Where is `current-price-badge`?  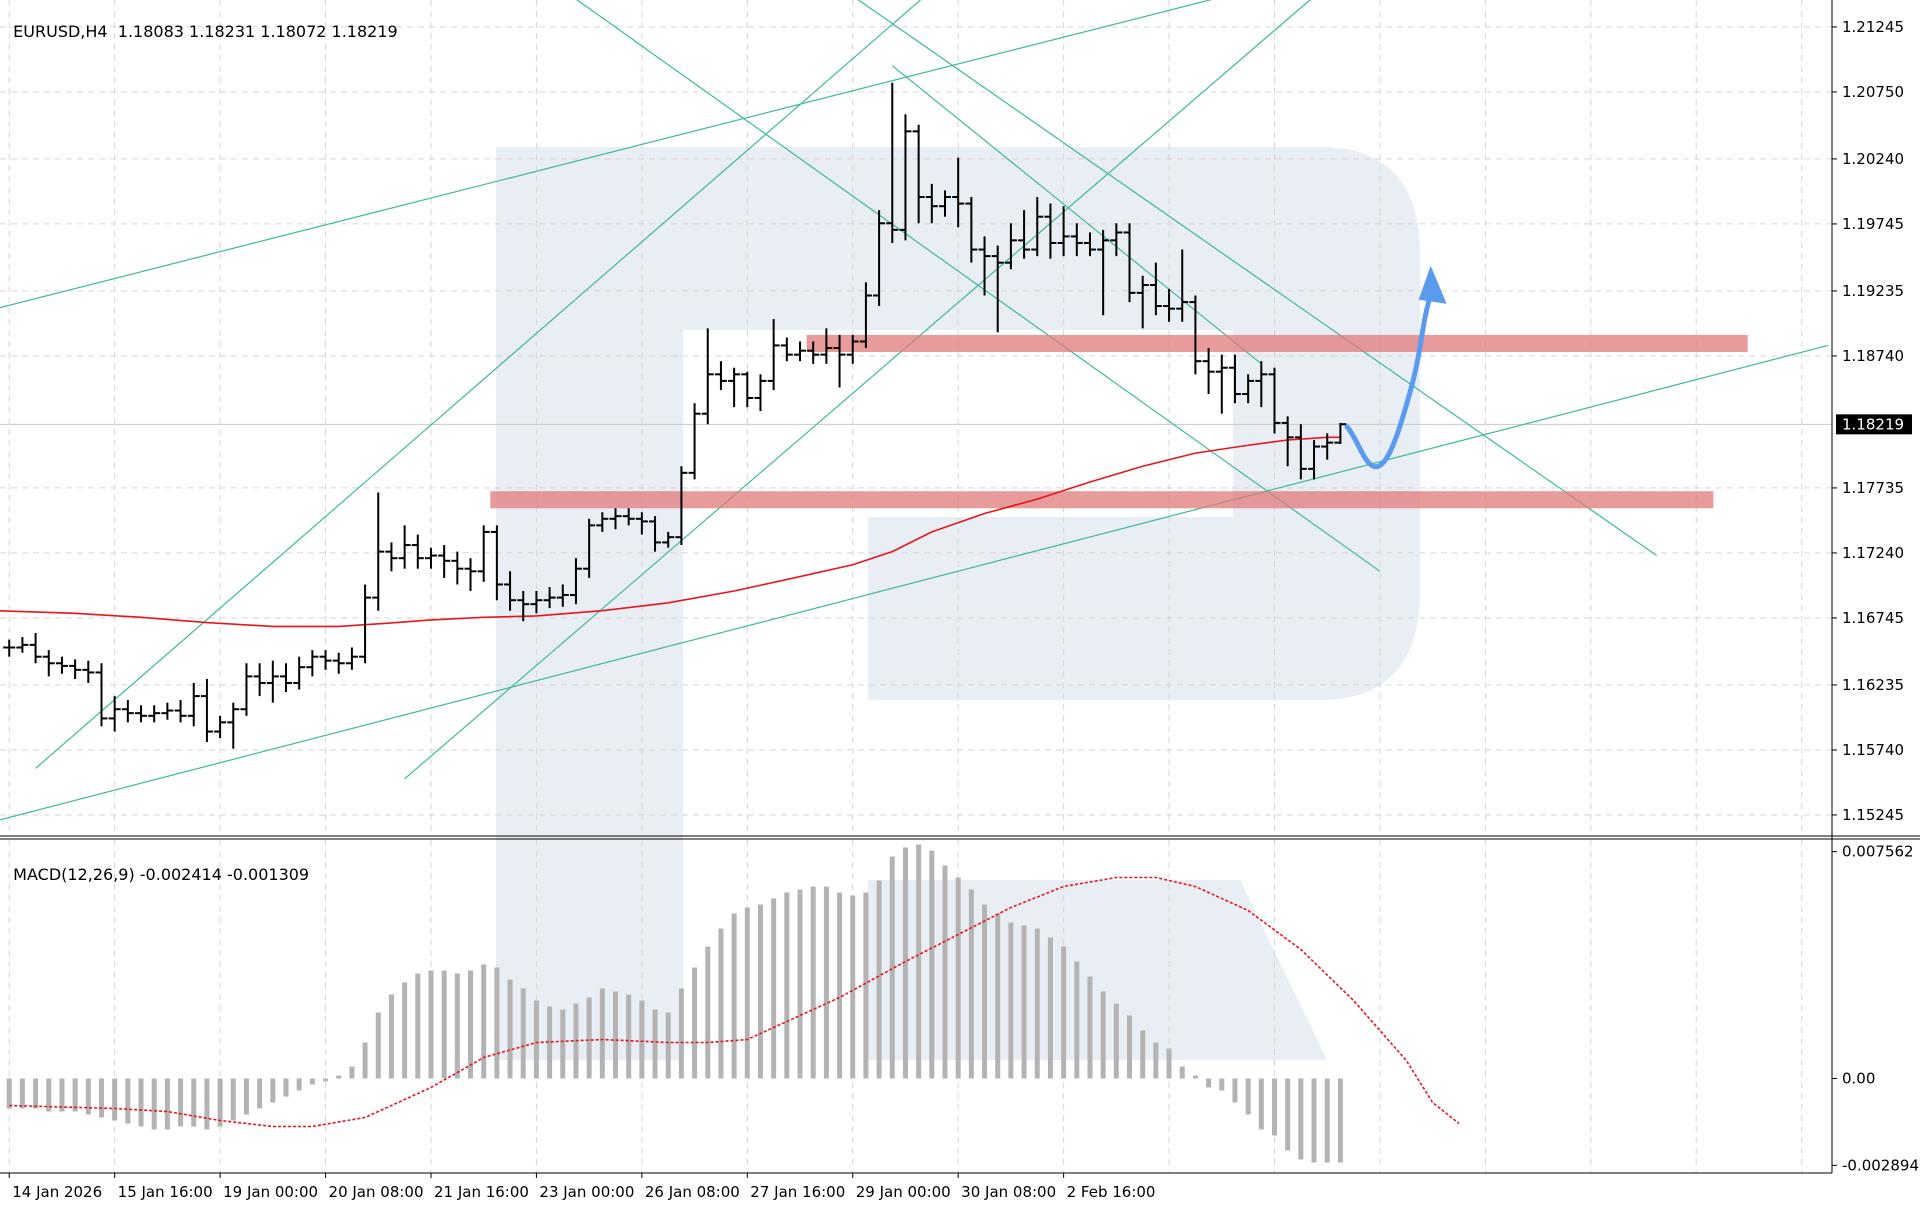 current-price-badge is located at coordinates (1874, 424).